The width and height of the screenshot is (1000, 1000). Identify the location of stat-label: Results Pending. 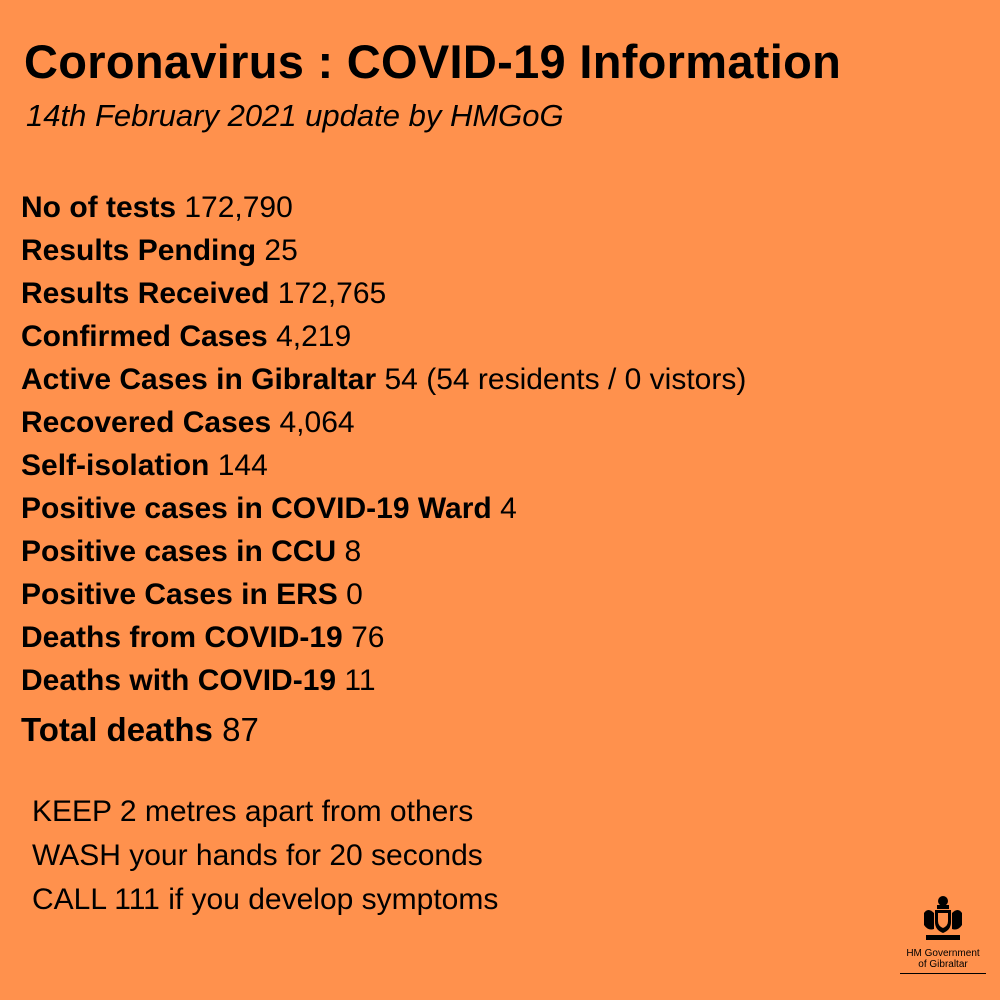
(139, 250).